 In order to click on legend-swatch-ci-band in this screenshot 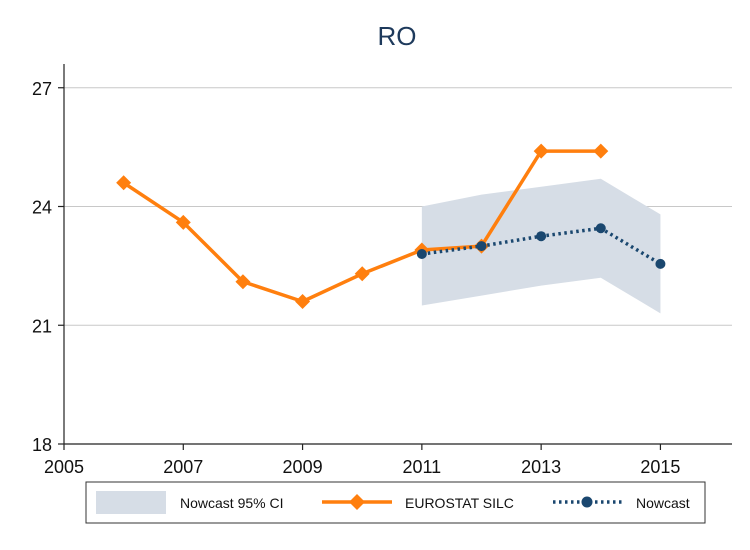, I will do `click(131, 502)`.